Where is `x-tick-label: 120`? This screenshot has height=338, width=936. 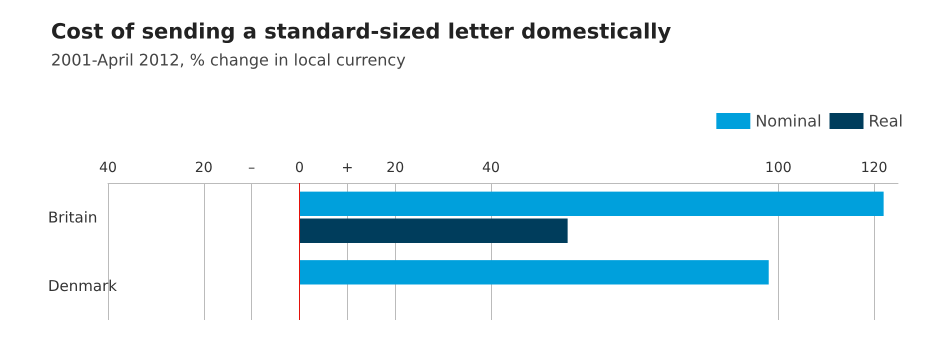
x-tick-label: 120 is located at coordinates (874, 168).